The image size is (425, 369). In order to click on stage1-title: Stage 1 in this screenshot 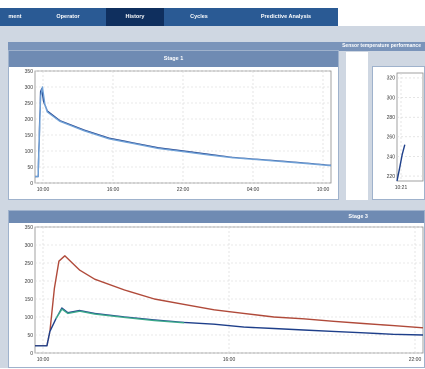, I will do `click(173, 59)`.